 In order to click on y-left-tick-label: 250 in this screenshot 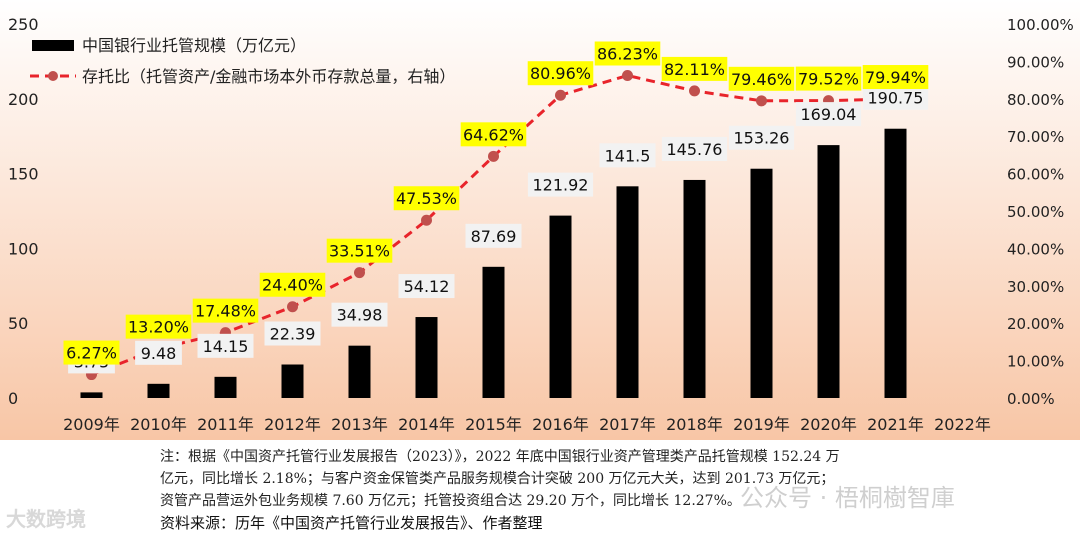, I will do `click(23, 24)`.